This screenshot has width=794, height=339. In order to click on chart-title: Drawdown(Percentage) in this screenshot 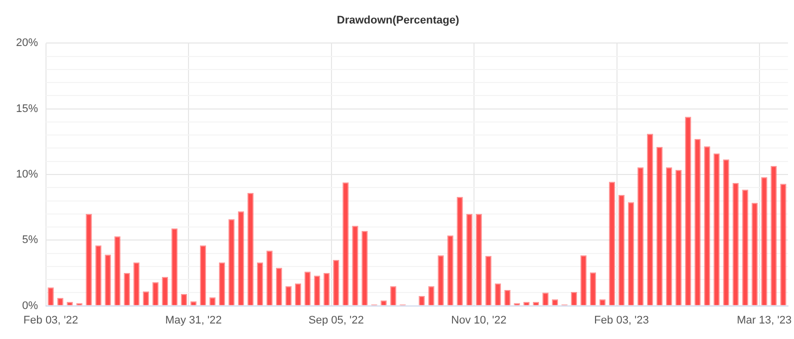, I will do `click(398, 20)`.